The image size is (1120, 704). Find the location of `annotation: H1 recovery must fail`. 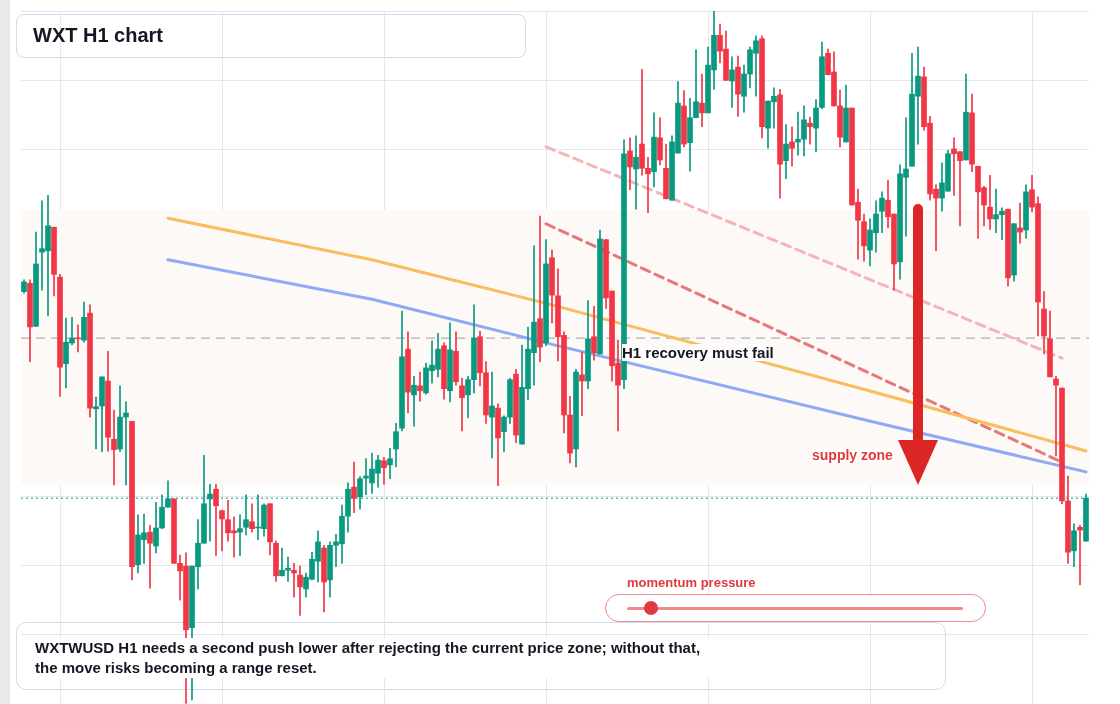

annotation: H1 recovery must fail is located at coordinates (698, 352).